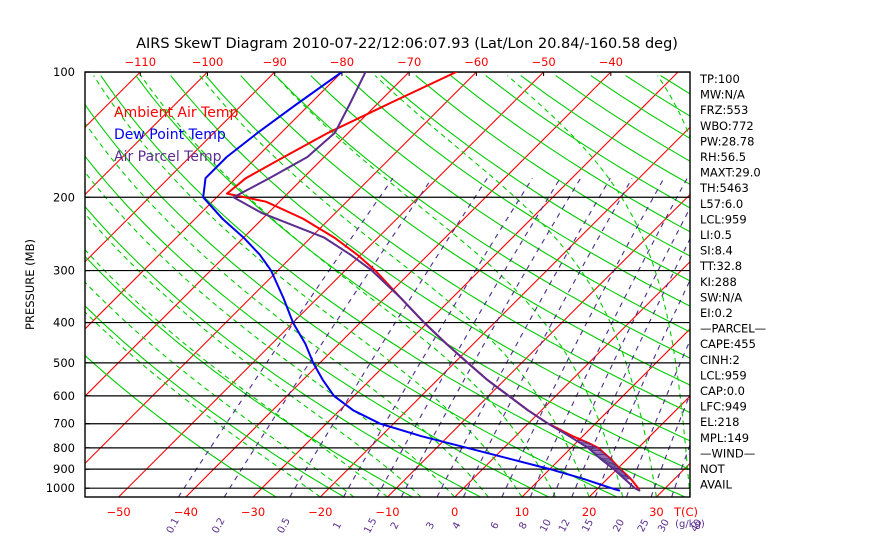  Describe the element at coordinates (724, 188) in the screenshot. I see `index-label-7: TH:5463` at that location.